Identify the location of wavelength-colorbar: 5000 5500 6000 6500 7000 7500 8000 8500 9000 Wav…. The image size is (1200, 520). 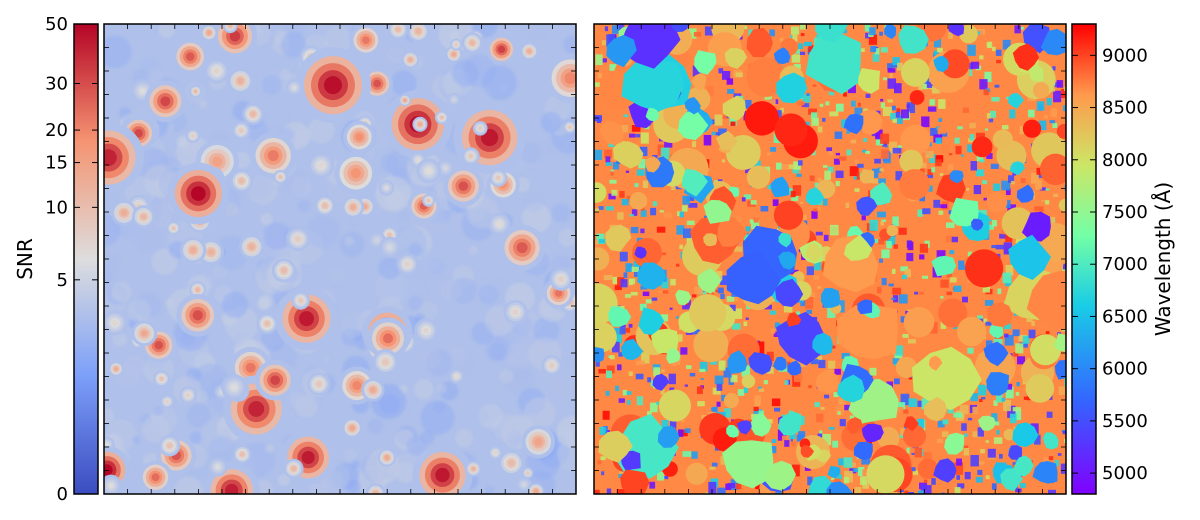
(1123, 259).